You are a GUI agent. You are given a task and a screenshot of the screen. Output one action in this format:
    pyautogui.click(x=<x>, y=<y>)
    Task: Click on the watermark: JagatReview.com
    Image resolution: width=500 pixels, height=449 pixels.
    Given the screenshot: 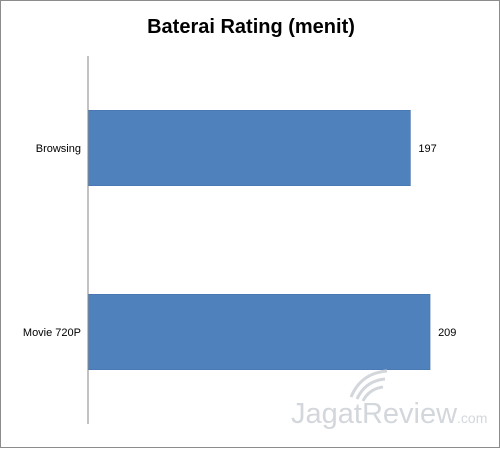 What is the action you would take?
    pyautogui.click(x=389, y=399)
    